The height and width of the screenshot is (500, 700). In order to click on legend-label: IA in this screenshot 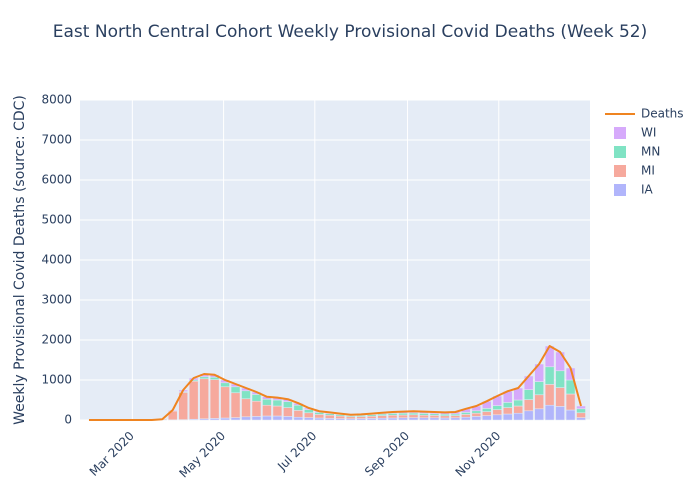, I will do `click(647, 190)`.